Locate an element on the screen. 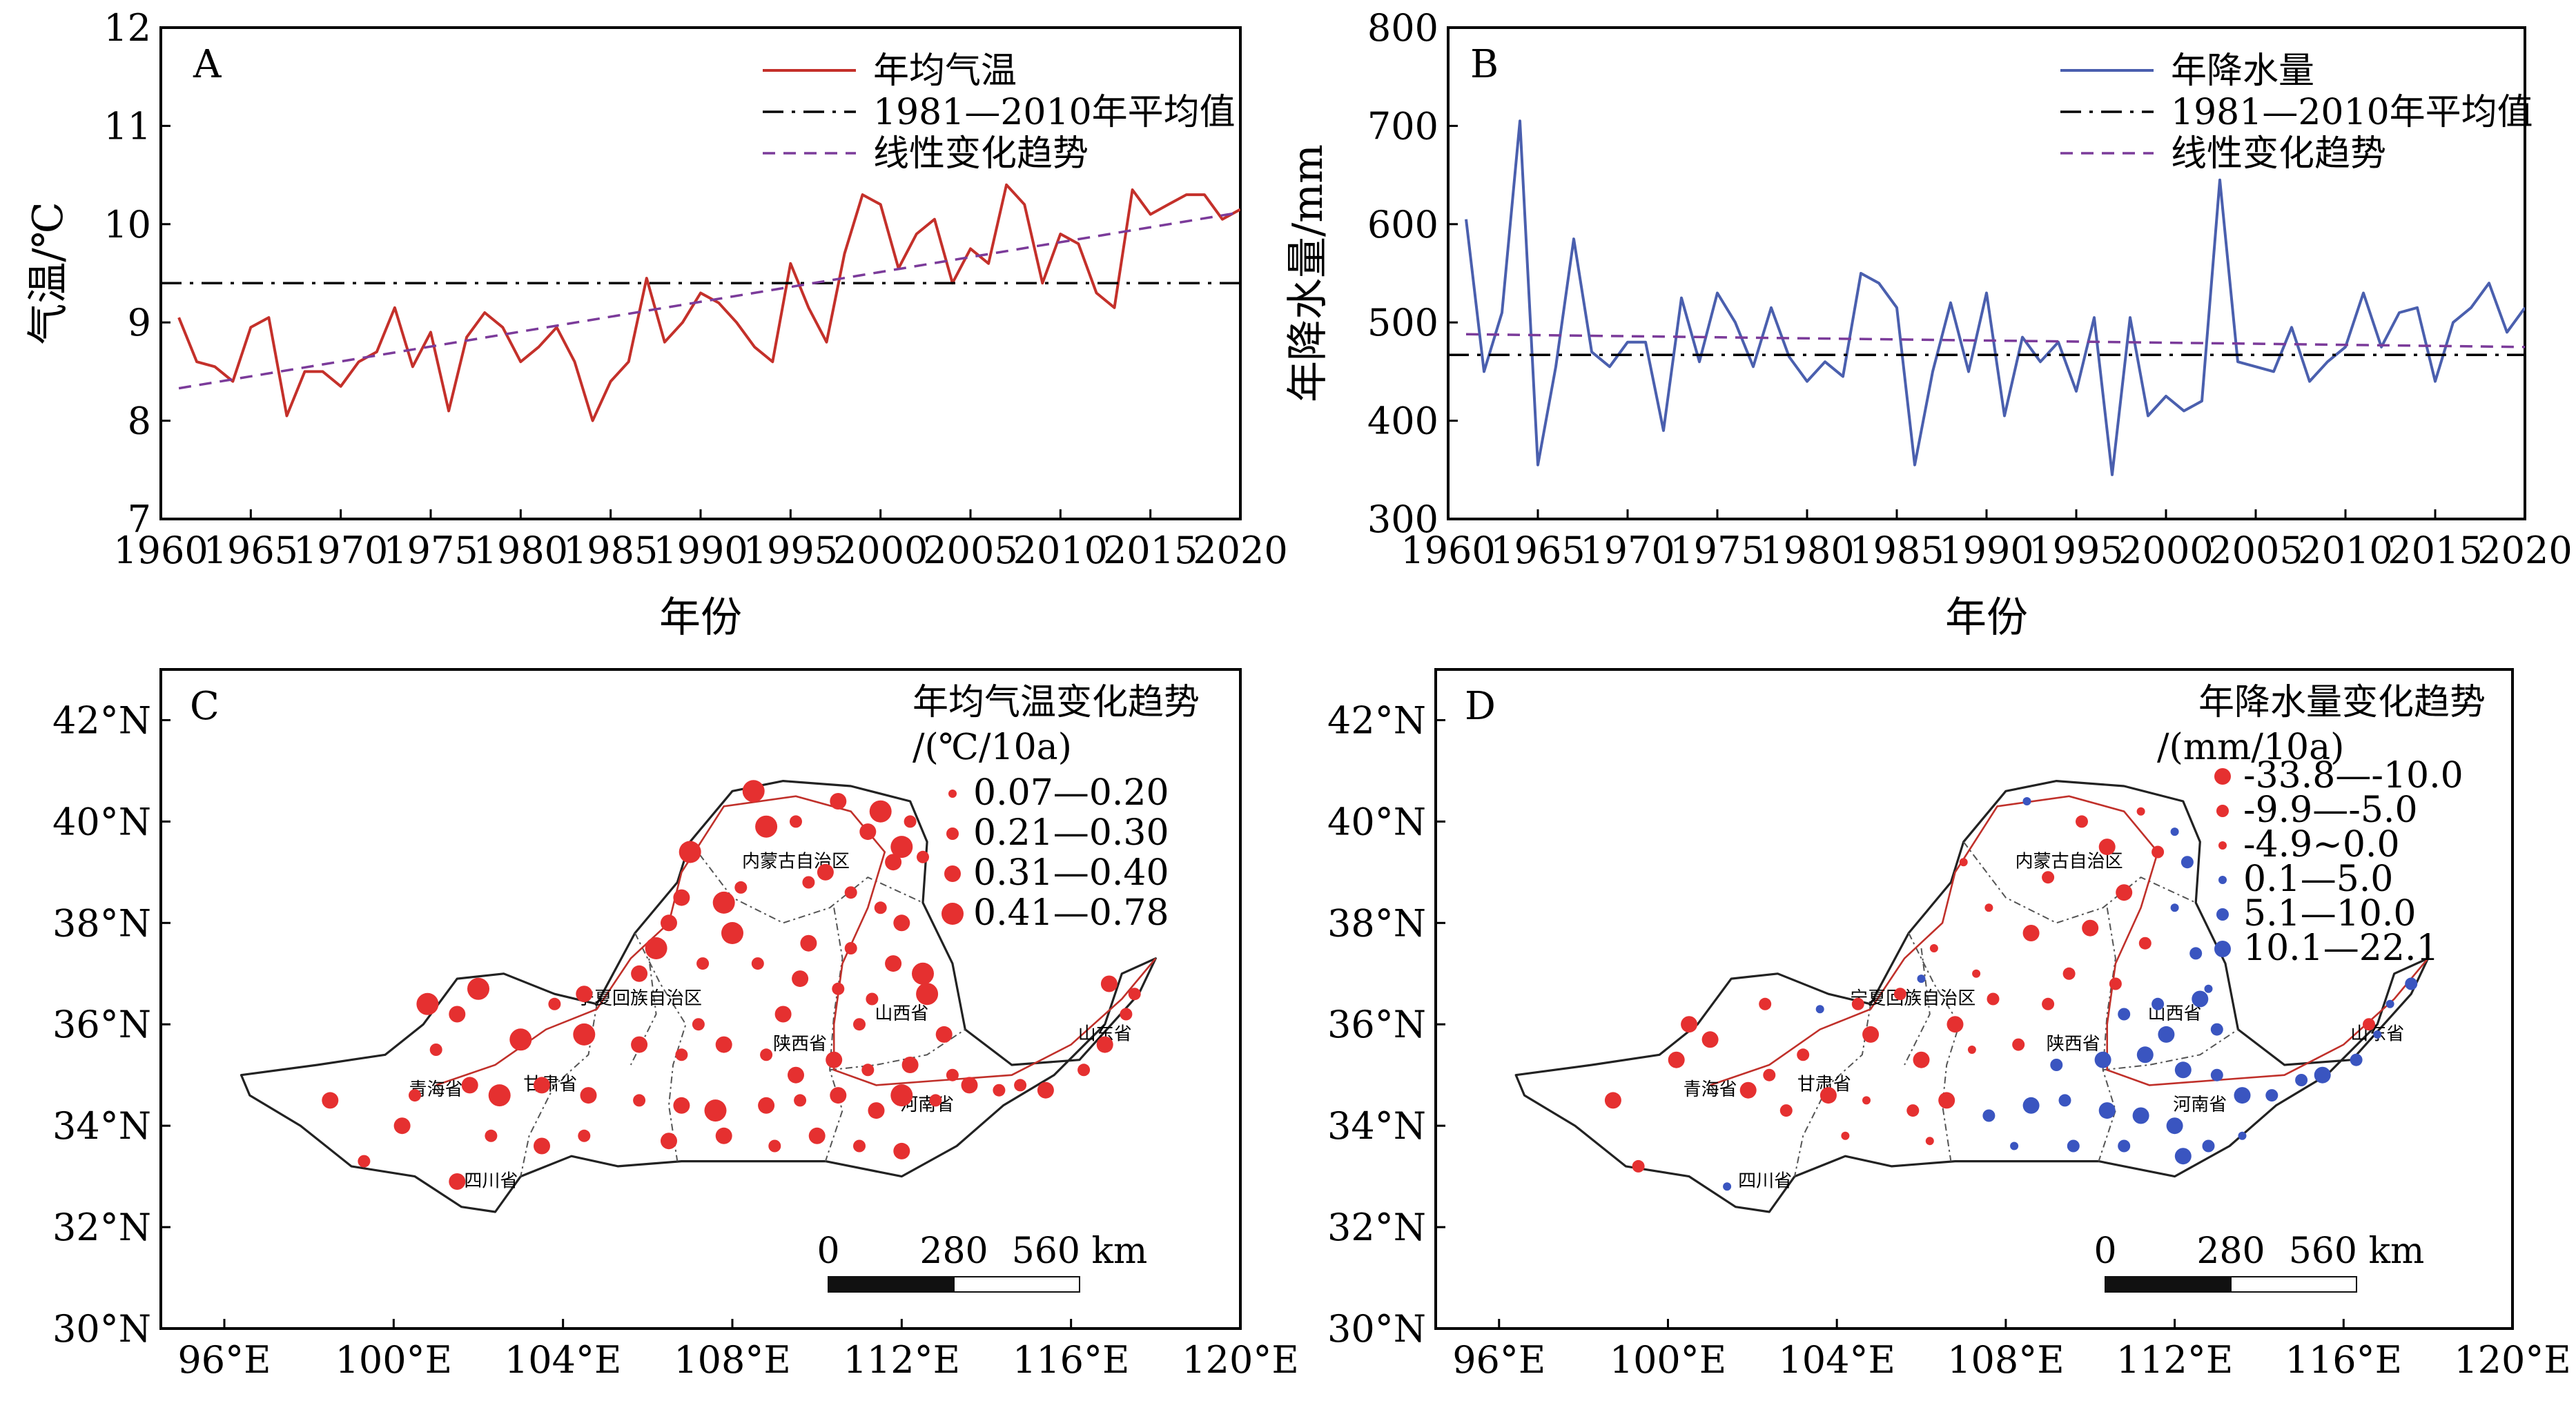  latitude-tick-label: 30°N is located at coordinates (101, 1329).